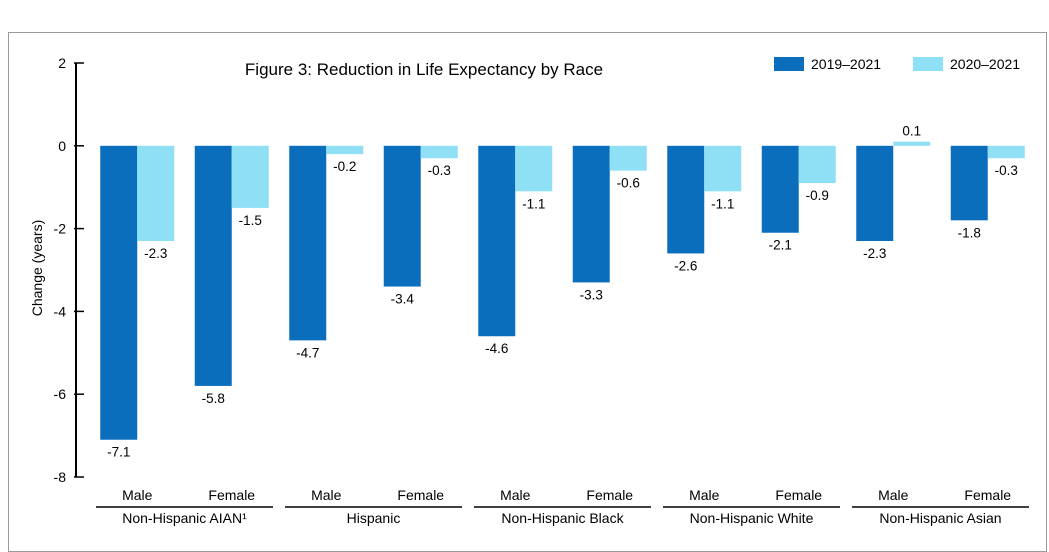 Image resolution: width=1049 pixels, height=552 pixels. Describe the element at coordinates (846, 64) in the screenshot. I see `legend-entry: 2019–2021` at that location.